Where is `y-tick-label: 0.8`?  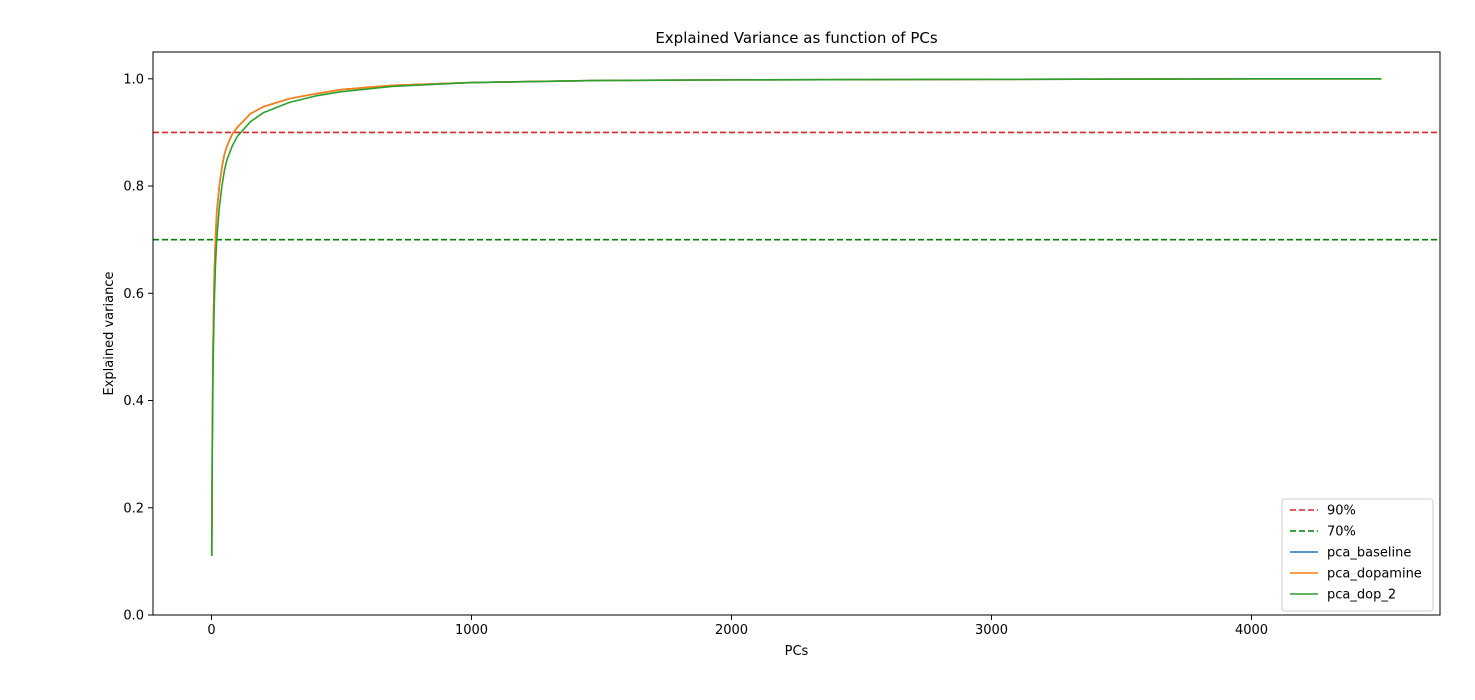 y-tick-label: 0.8 is located at coordinates (133, 187).